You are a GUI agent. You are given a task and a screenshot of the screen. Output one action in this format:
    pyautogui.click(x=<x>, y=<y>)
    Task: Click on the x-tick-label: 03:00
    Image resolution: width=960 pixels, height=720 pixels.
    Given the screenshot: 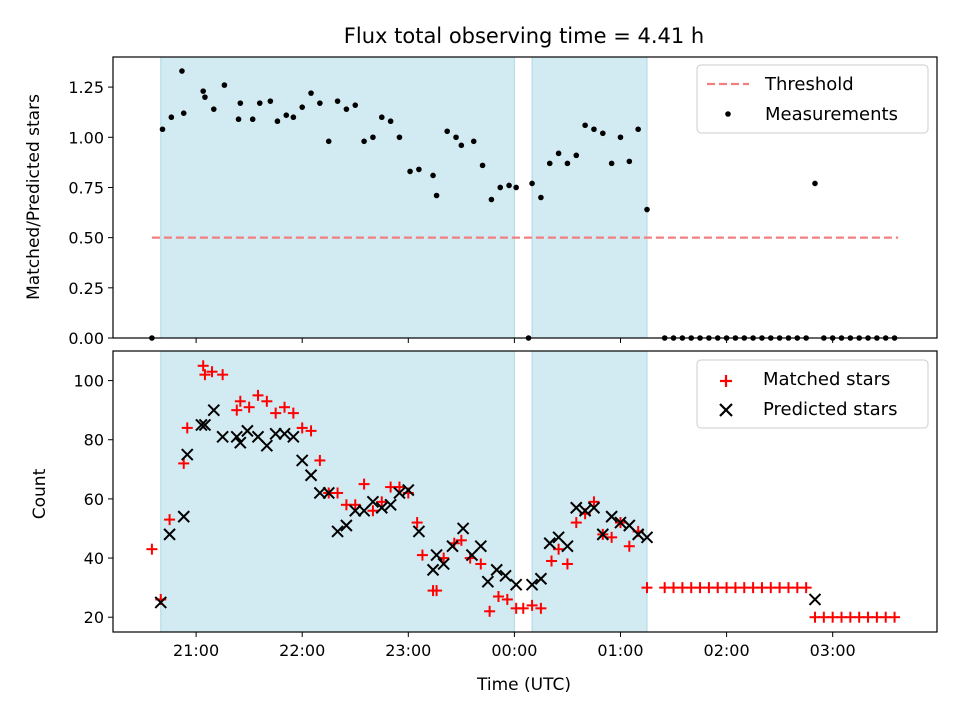 What is the action you would take?
    pyautogui.click(x=833, y=650)
    